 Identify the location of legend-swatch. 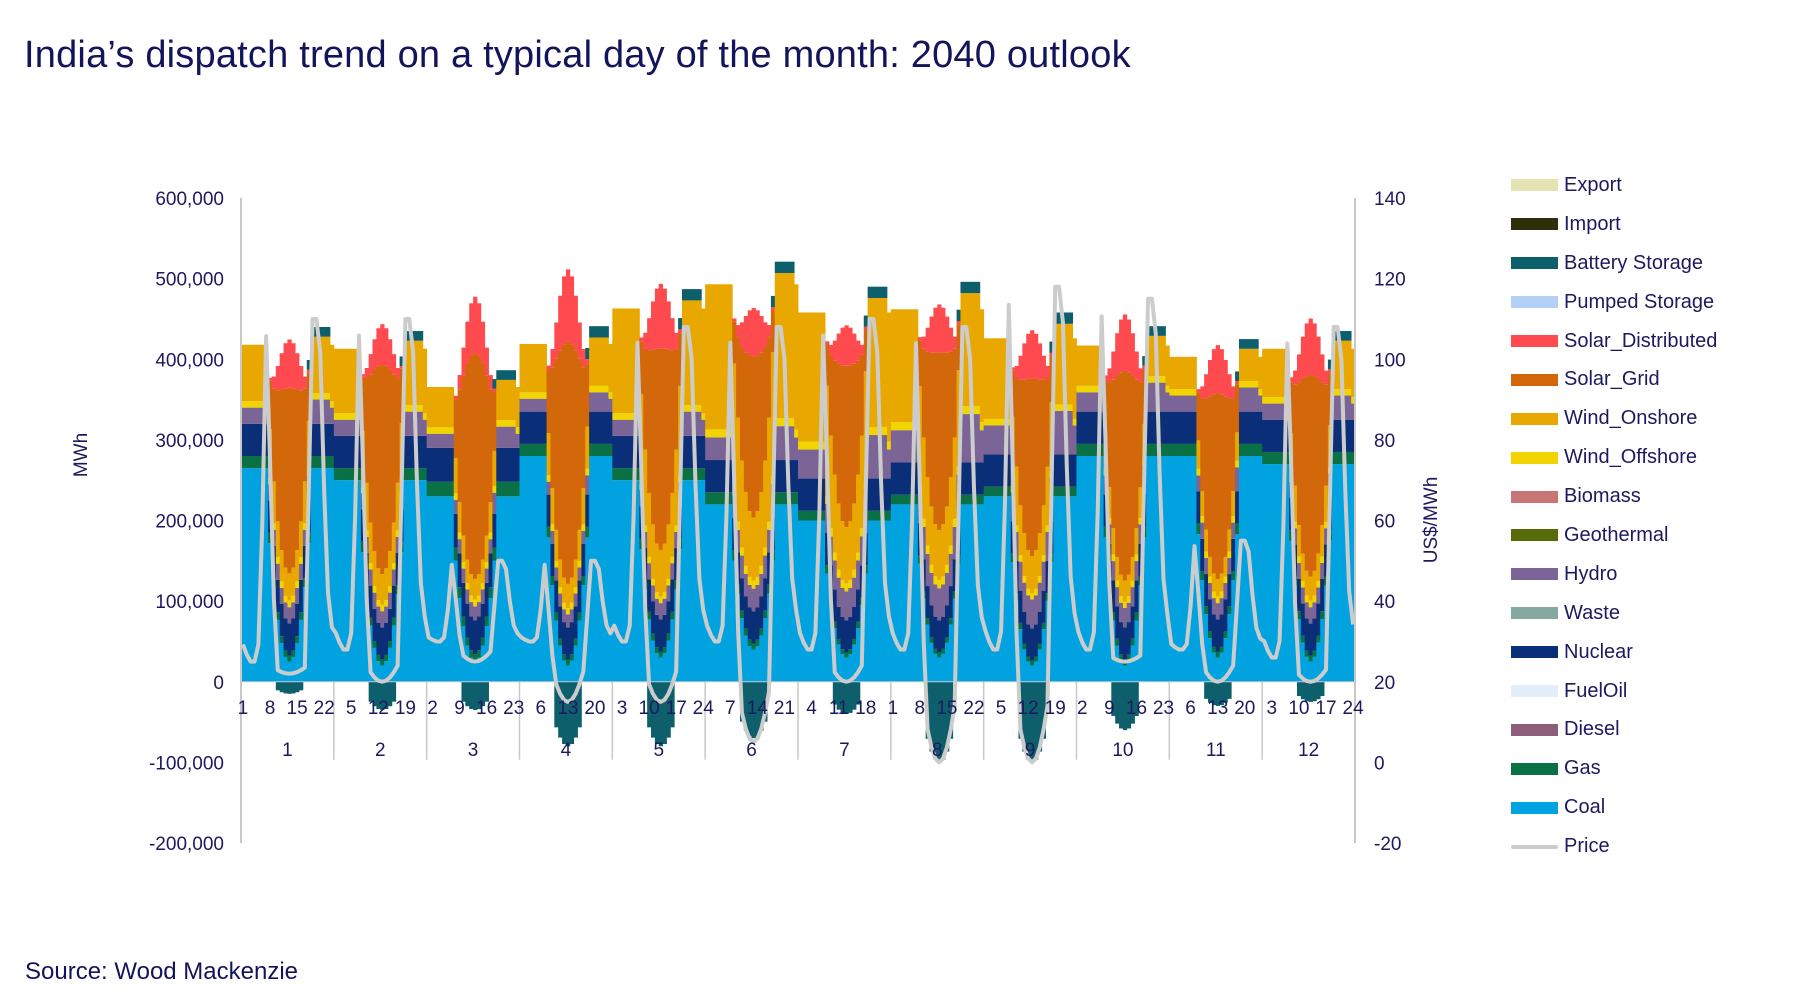
(1534, 729).